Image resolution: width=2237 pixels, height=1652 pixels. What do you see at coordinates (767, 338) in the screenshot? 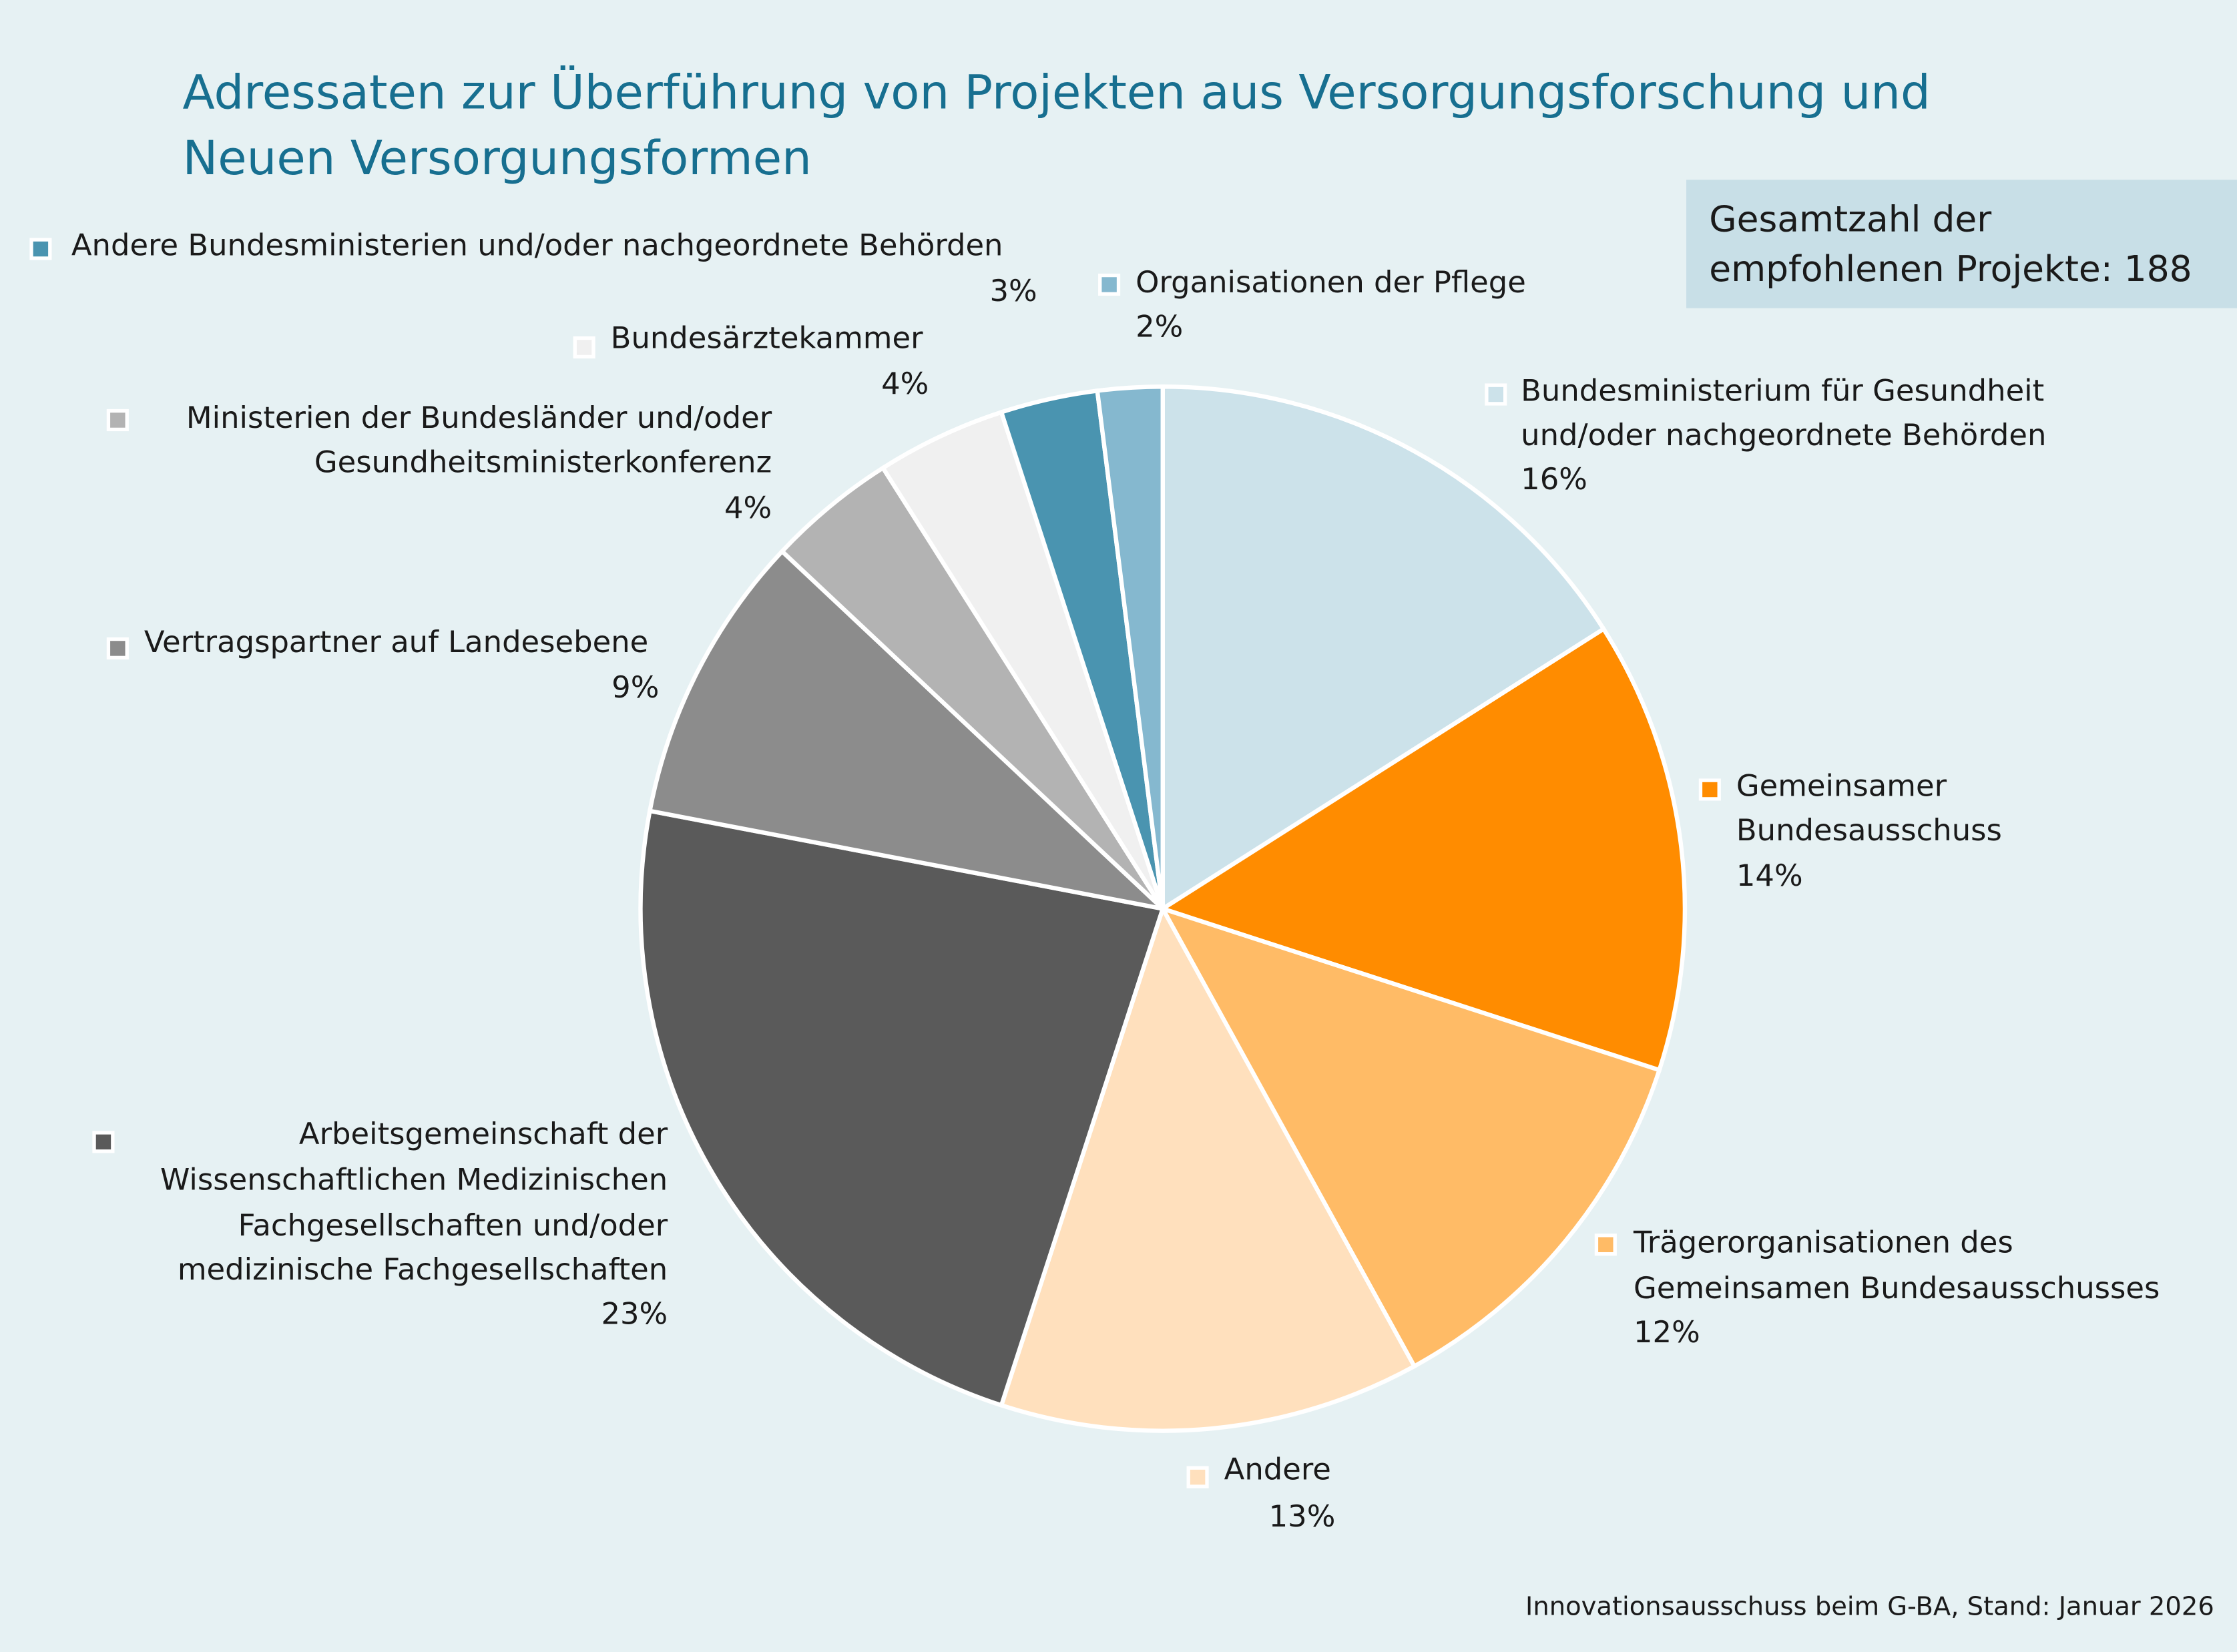
I see `slice-label: Bundesärztekammer` at bounding box center [767, 338].